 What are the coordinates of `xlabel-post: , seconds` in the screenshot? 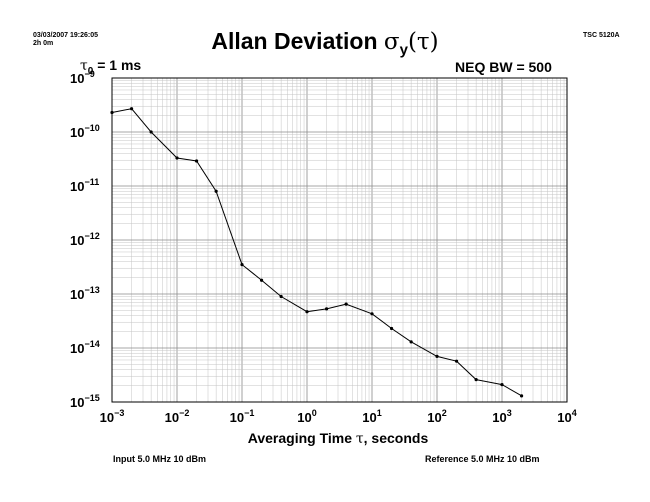 It's located at (396, 438).